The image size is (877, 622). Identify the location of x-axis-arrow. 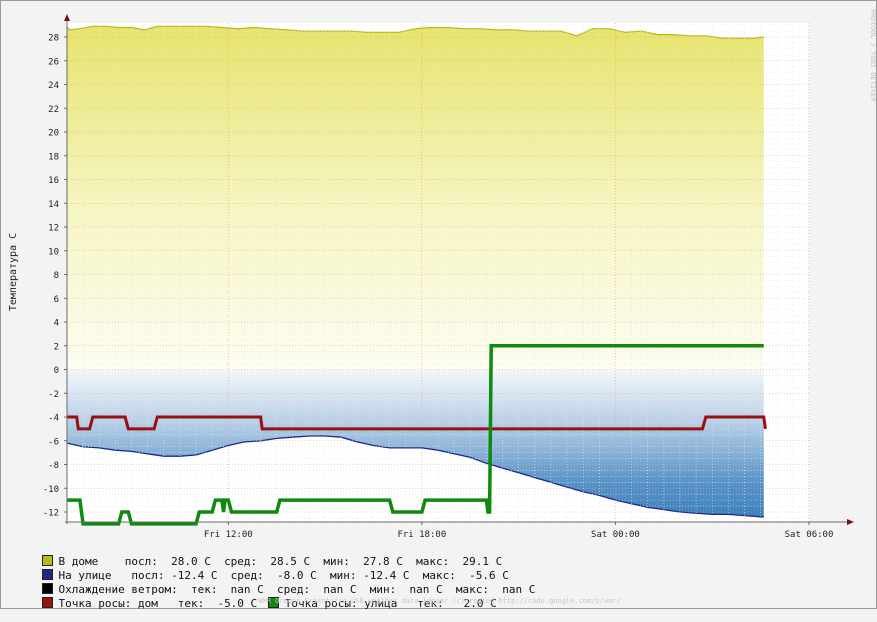
(850, 522).